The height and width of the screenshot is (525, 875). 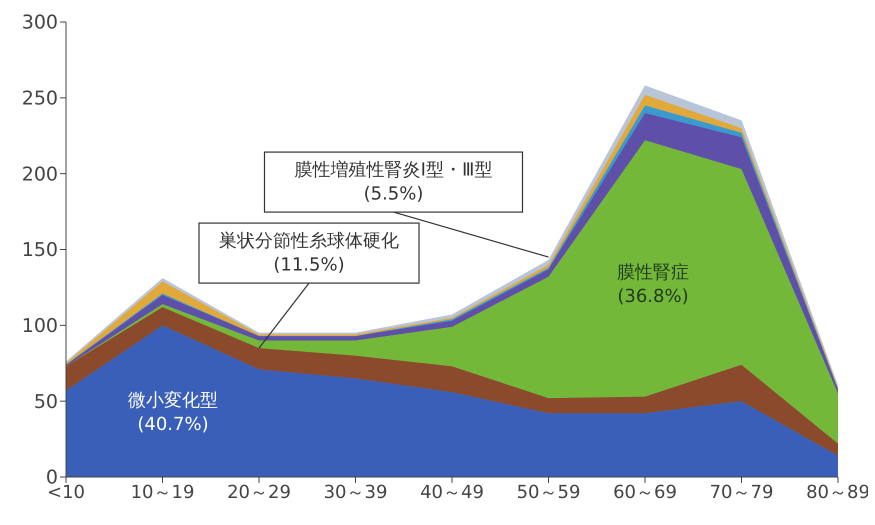 What do you see at coordinates (259, 492) in the screenshot?
I see `x-tick-label: 20～29` at bounding box center [259, 492].